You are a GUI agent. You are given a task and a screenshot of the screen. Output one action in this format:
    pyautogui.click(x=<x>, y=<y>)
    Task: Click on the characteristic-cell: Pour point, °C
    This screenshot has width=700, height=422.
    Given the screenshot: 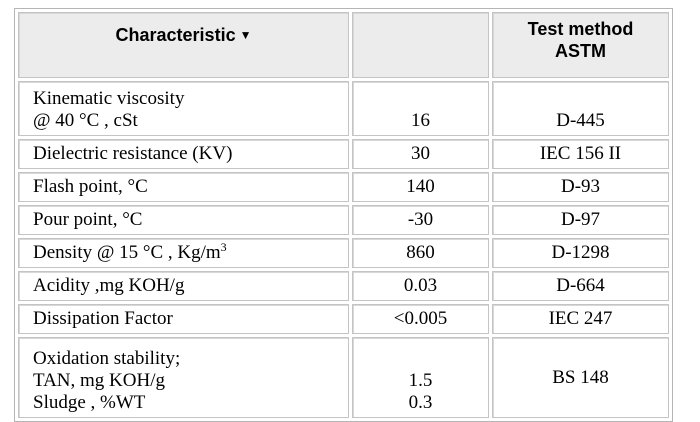 What is the action you would take?
    pyautogui.click(x=183, y=220)
    